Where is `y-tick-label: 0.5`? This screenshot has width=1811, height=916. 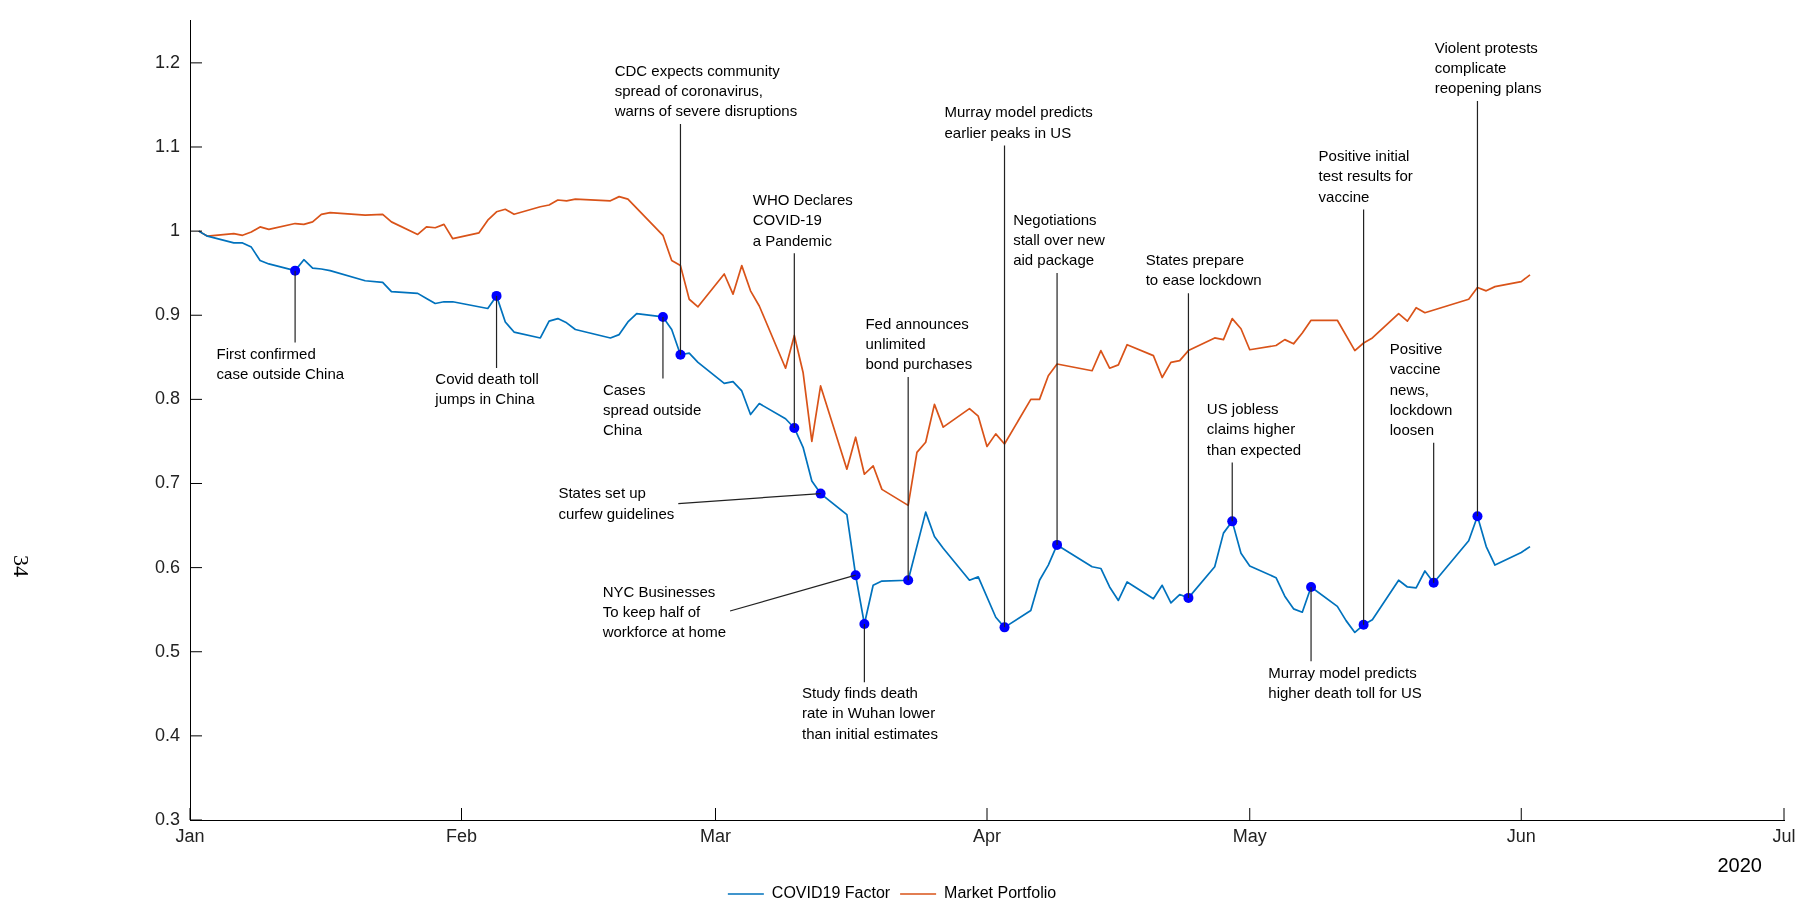
y-tick-label: 0.5 is located at coordinates (167, 650).